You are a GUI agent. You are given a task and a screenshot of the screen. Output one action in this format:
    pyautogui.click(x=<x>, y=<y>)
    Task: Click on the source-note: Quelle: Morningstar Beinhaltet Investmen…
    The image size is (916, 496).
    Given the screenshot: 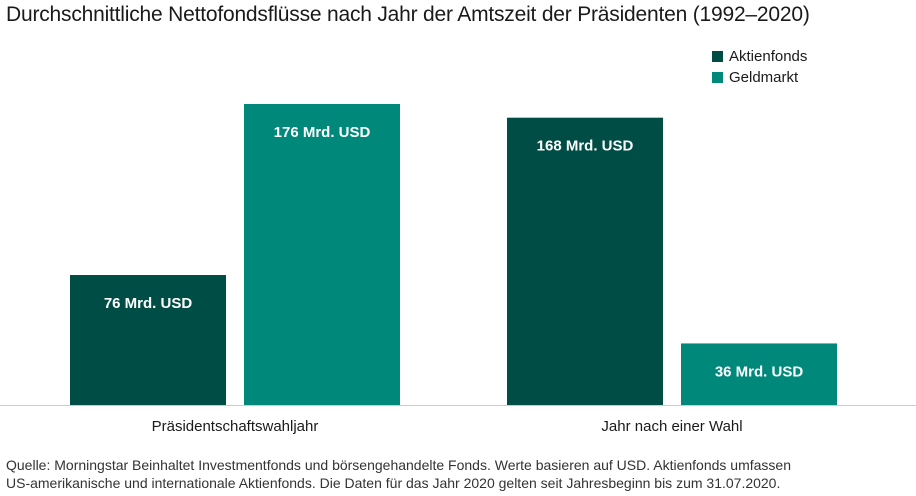 What is the action you would take?
    pyautogui.click(x=456, y=474)
    